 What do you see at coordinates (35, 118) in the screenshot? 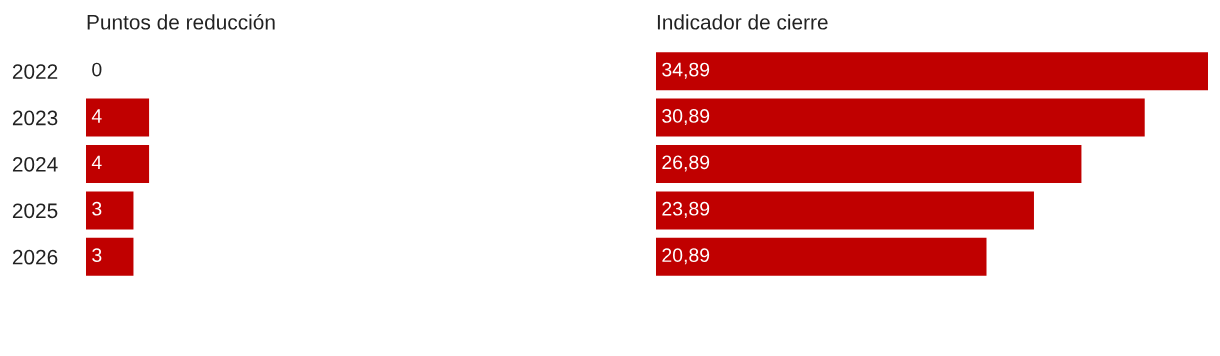
I see `y-tick-label: 2023` at bounding box center [35, 118].